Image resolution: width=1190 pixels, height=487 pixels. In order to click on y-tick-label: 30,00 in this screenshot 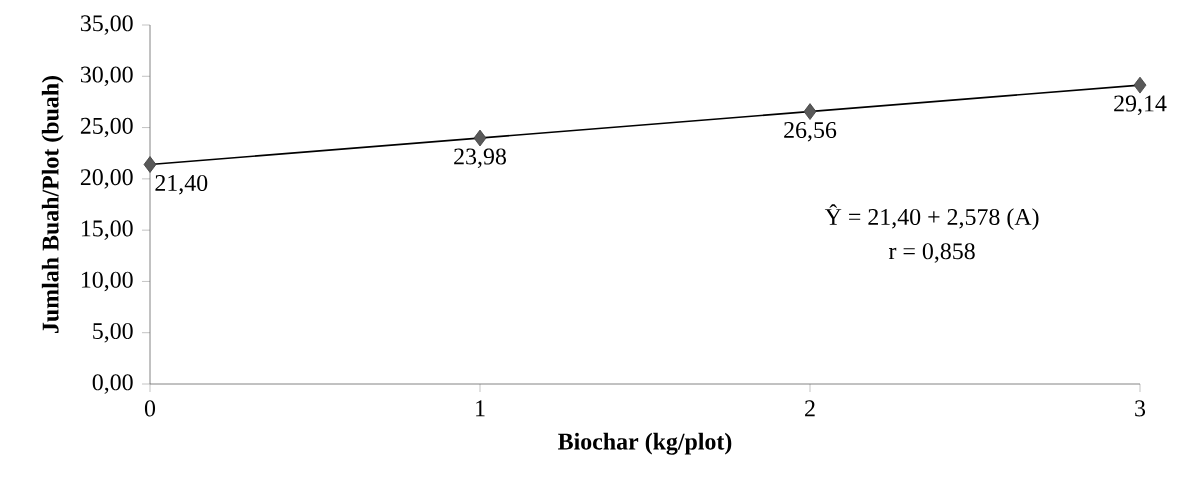, I will do `click(106, 76)`.